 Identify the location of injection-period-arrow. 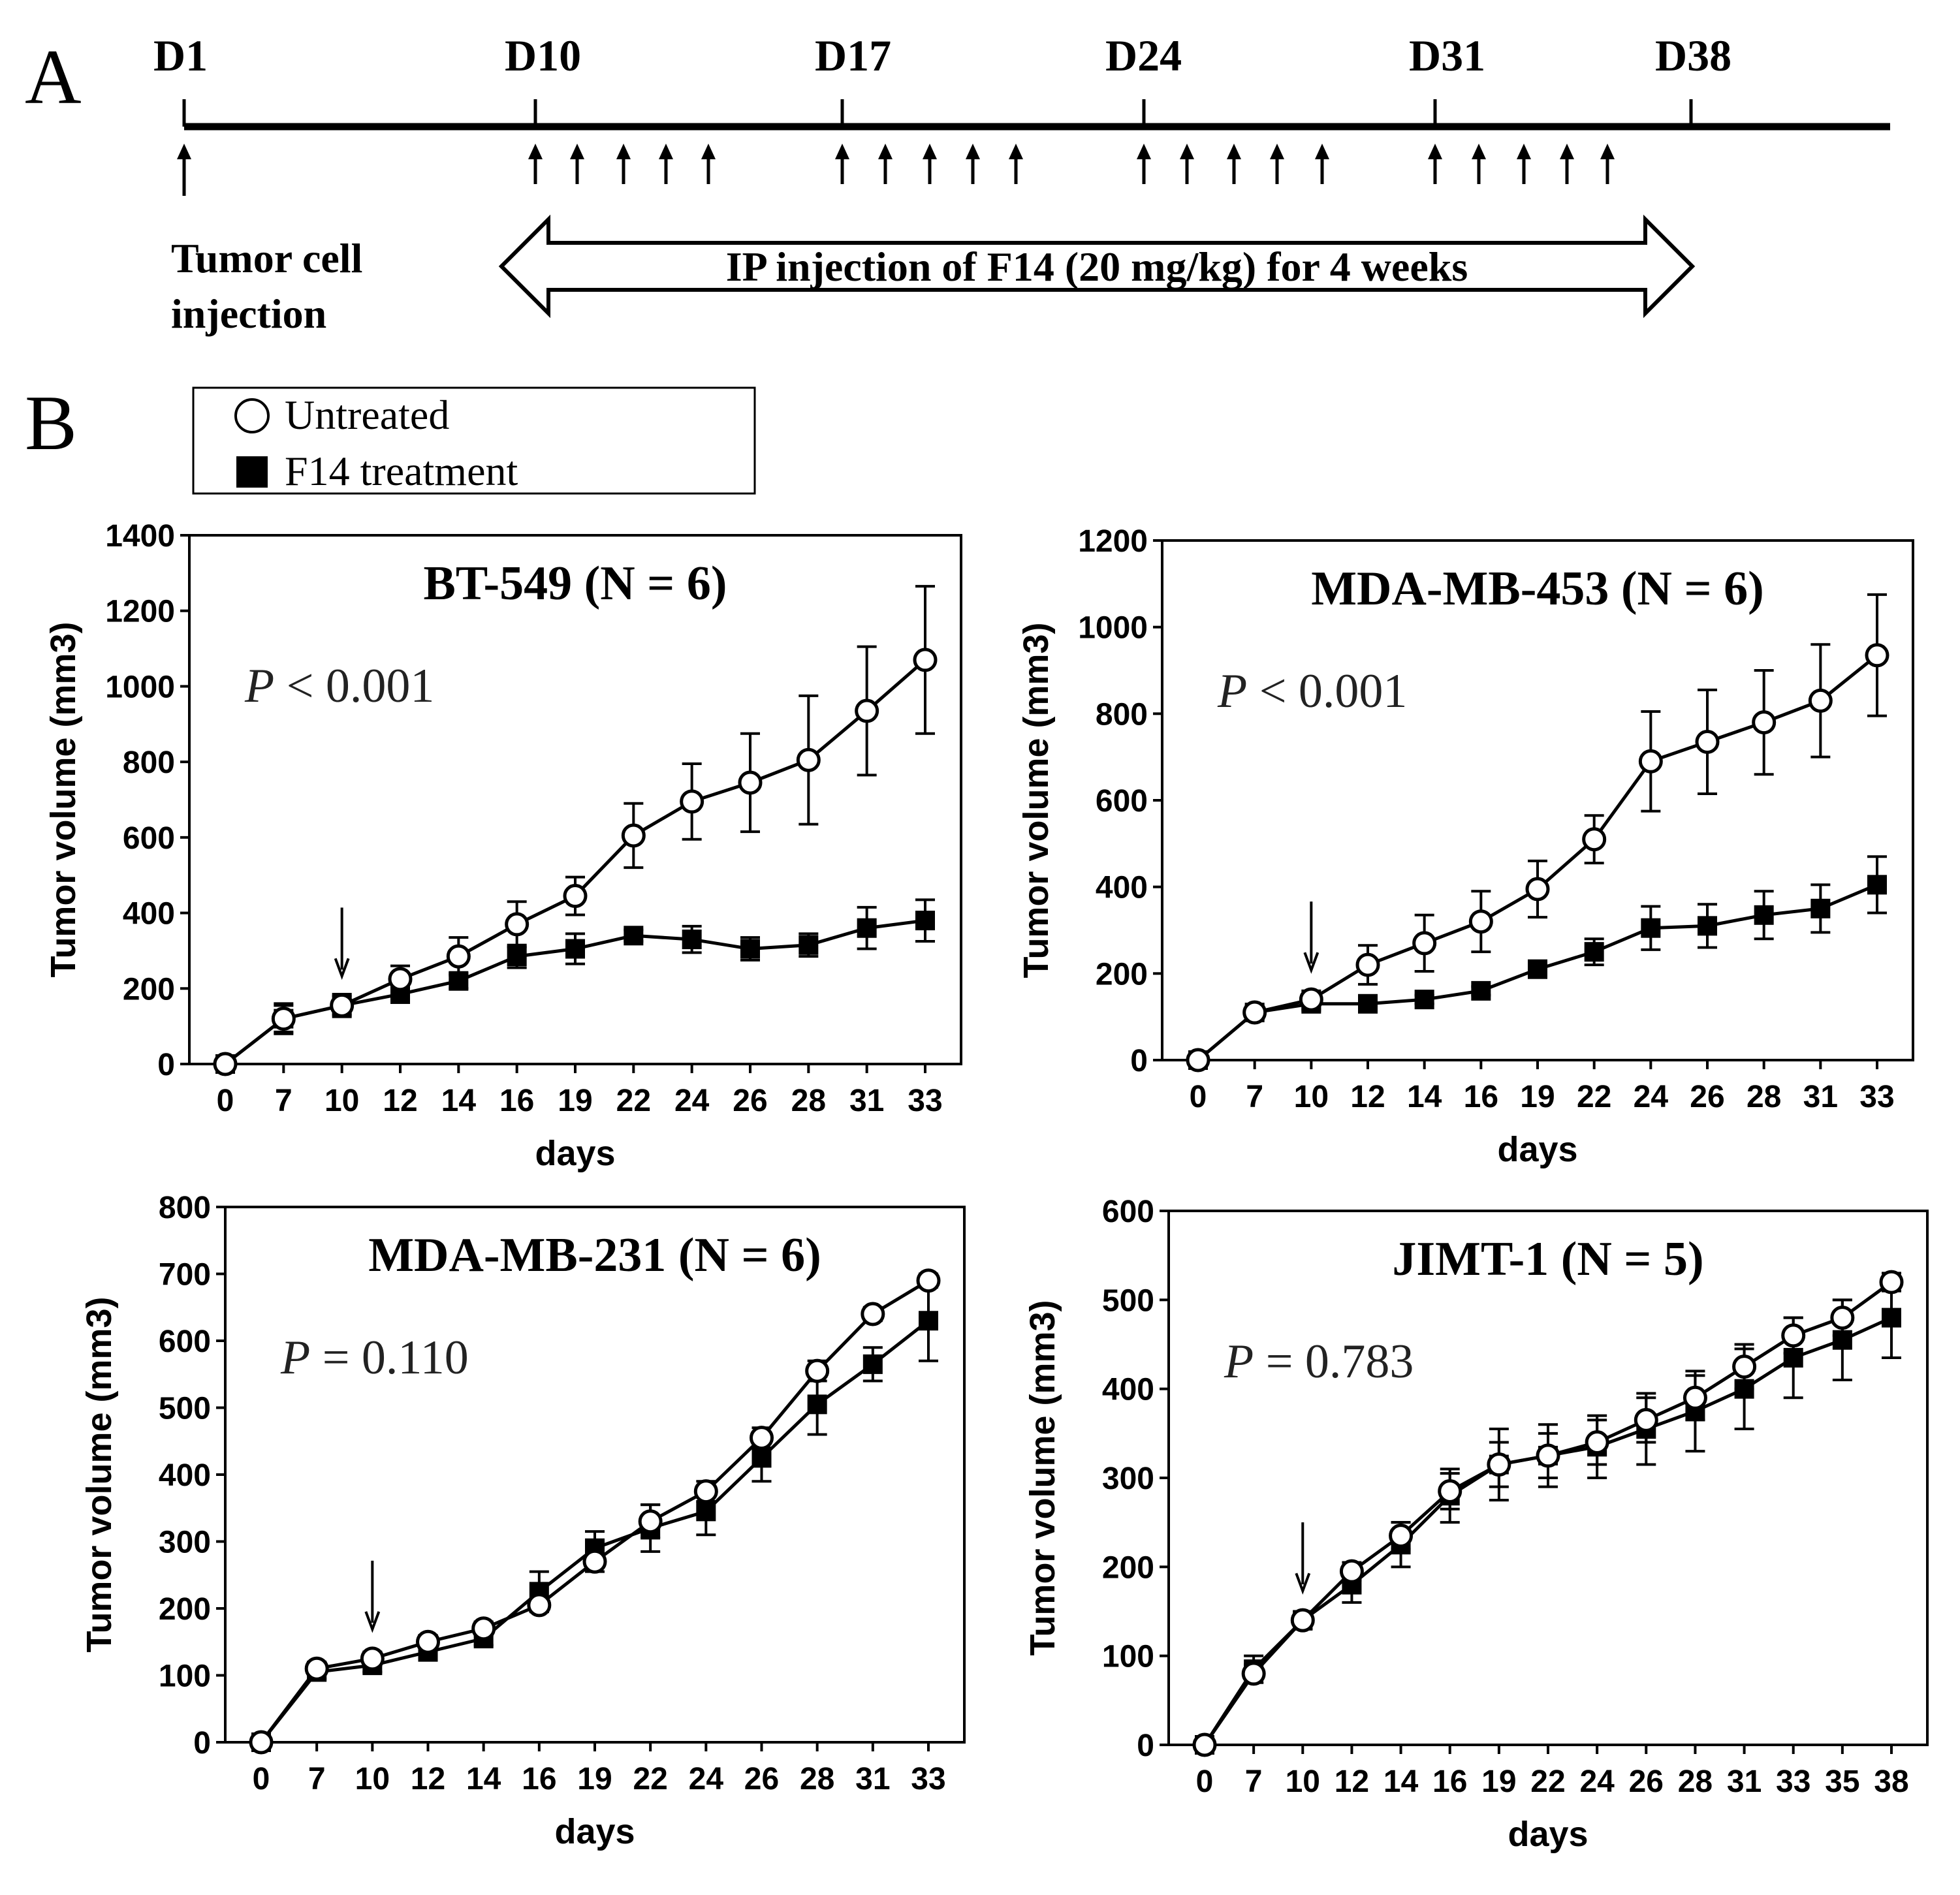
(1097, 266).